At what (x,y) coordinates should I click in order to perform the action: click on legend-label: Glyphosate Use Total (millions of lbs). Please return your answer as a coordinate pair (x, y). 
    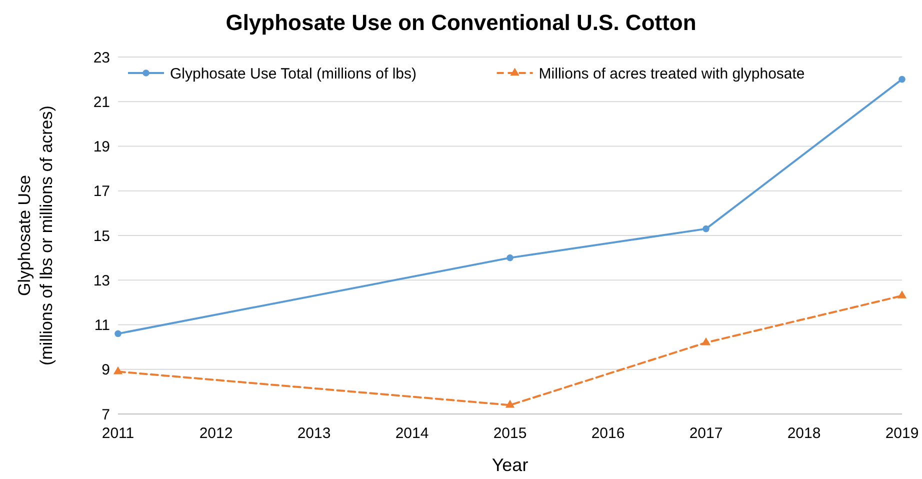
    Looking at the image, I should click on (293, 73).